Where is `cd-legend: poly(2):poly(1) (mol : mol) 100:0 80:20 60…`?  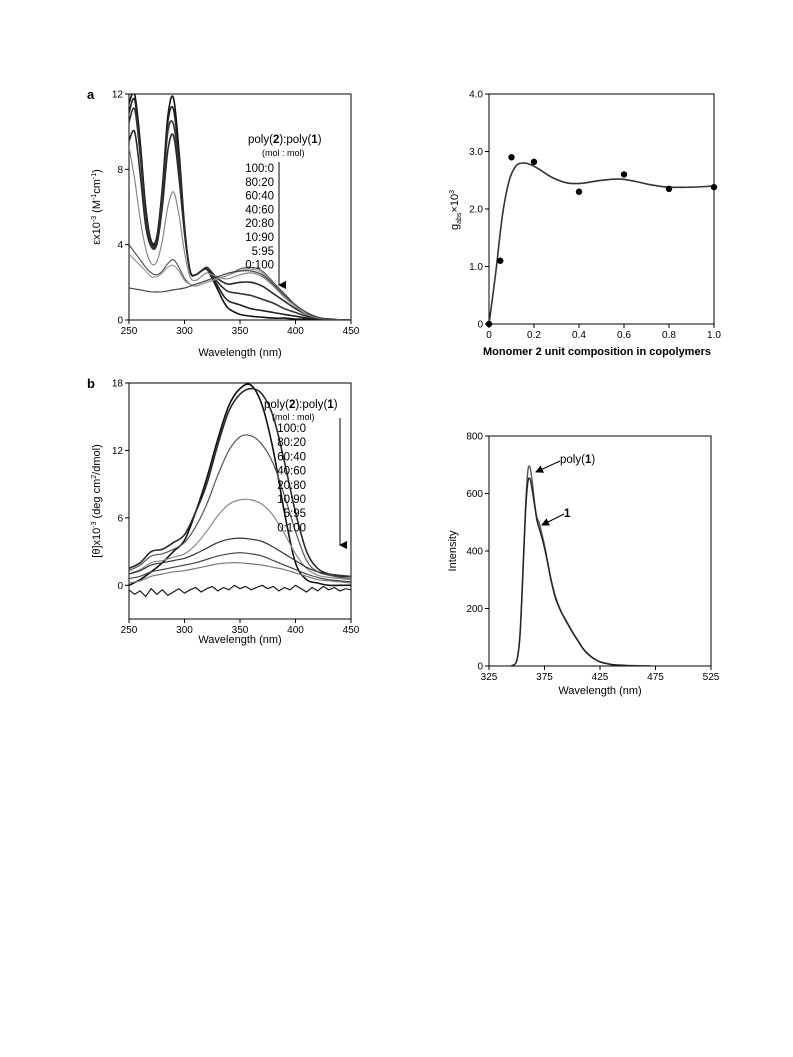 cd-legend: poly(2):poly(1) (mol : mol) 100:0 80:20 60… is located at coordinates (305, 474).